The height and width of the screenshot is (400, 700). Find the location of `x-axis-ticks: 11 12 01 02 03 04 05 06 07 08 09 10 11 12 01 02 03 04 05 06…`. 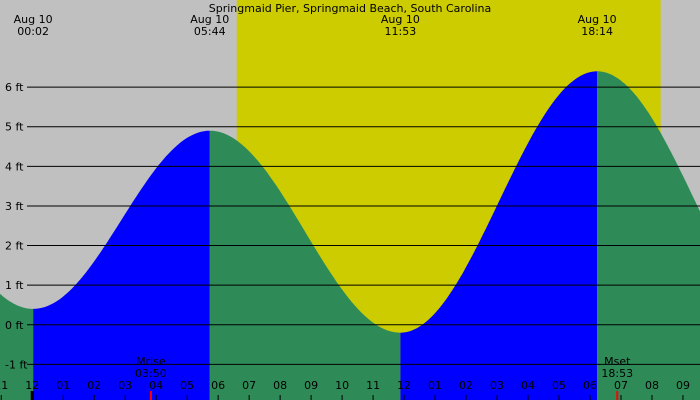

x-axis-ticks: 11 12 01 02 03 04 05 06 07 08 09 10 11 12 01 02 03 04 05 06… is located at coordinates (345, 389).